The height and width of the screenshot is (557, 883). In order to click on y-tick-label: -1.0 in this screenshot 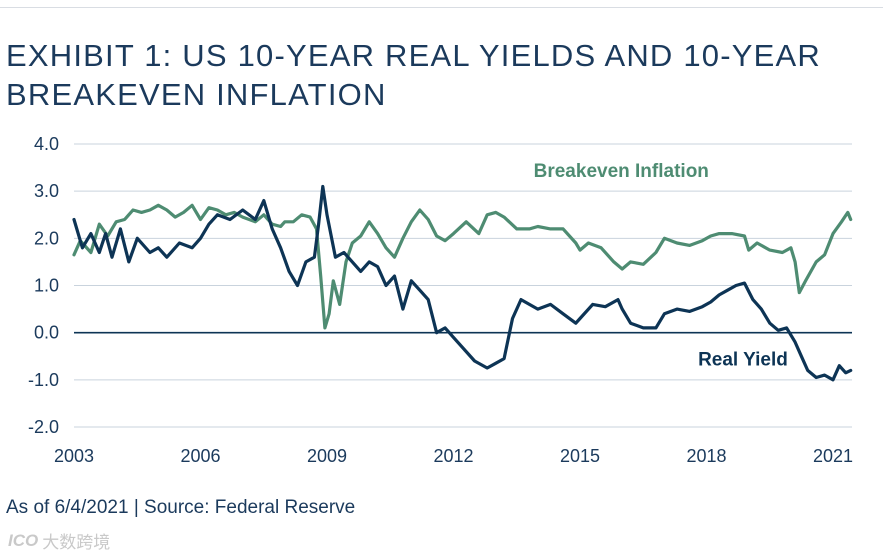, I will do `click(43, 380)`.